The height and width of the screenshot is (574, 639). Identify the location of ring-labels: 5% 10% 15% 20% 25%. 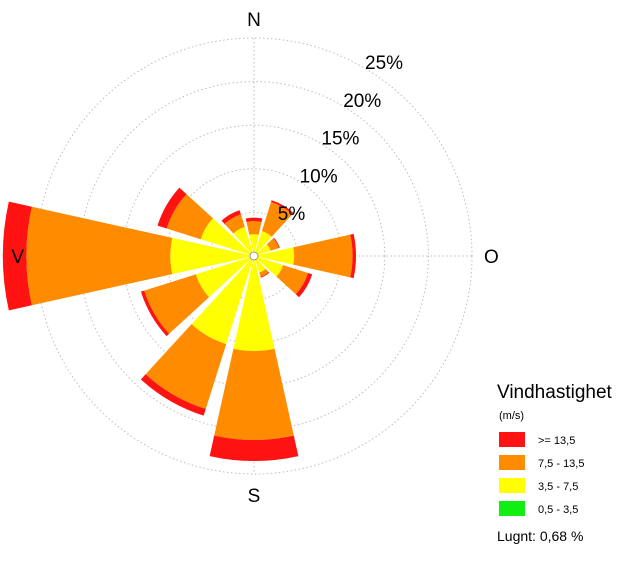
(340, 139).